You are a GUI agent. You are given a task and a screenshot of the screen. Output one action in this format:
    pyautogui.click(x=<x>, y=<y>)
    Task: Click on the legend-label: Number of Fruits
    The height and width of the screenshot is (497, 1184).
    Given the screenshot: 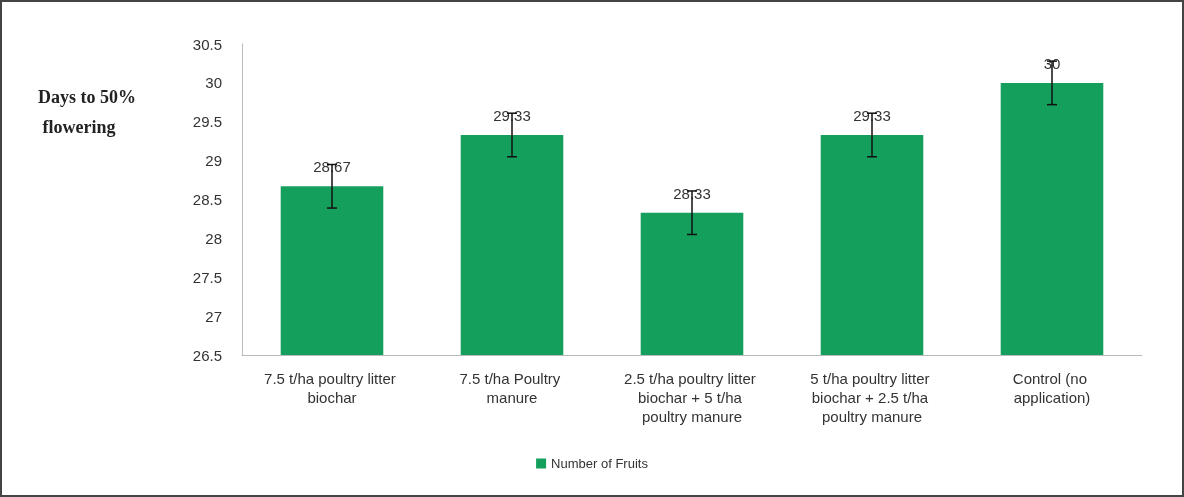 What is the action you would take?
    pyautogui.click(x=600, y=463)
    